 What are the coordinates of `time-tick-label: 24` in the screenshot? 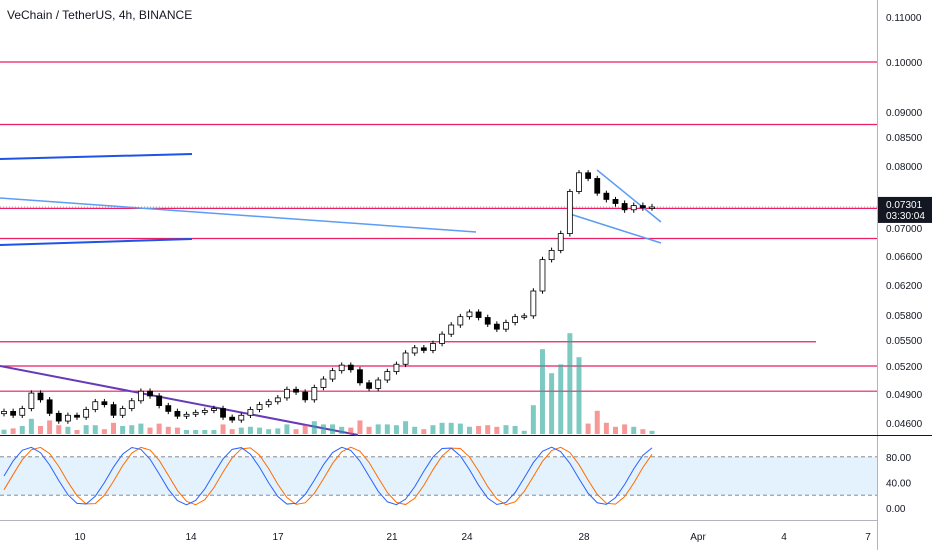 It's located at (467, 537).